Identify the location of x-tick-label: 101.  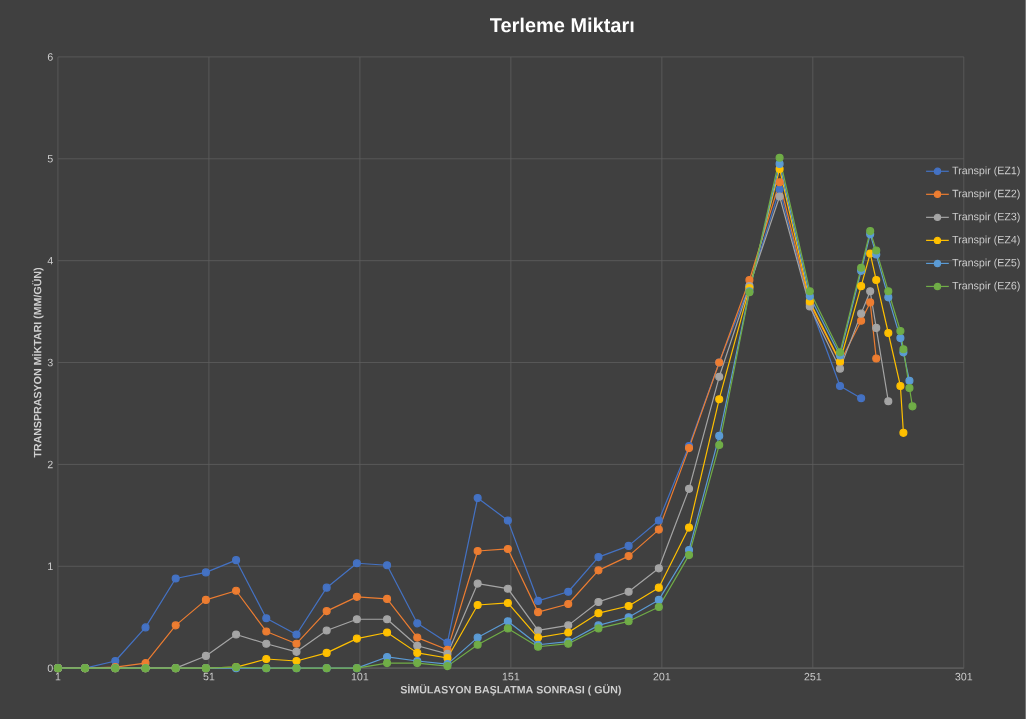
(360, 676).